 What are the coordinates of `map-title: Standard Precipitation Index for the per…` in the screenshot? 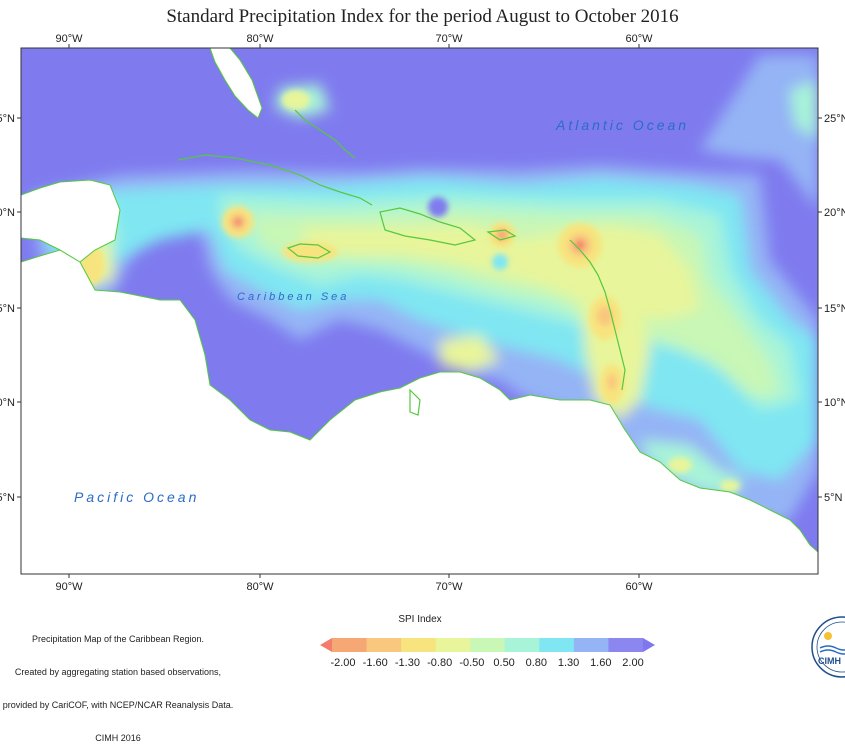 It's located at (422, 16).